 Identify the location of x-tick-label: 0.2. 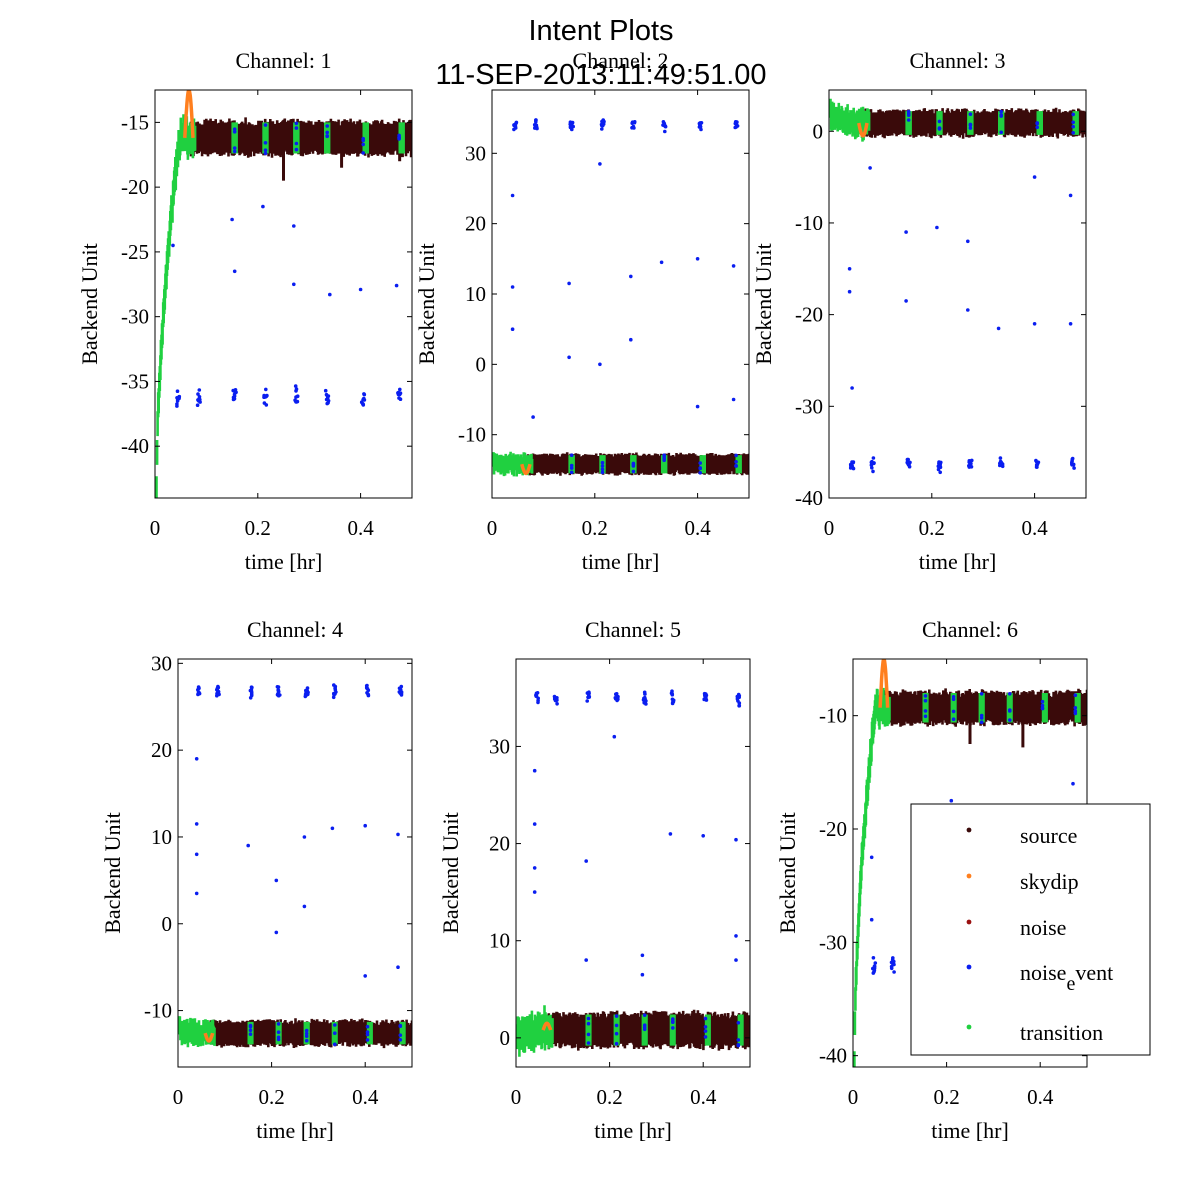
(271, 1097).